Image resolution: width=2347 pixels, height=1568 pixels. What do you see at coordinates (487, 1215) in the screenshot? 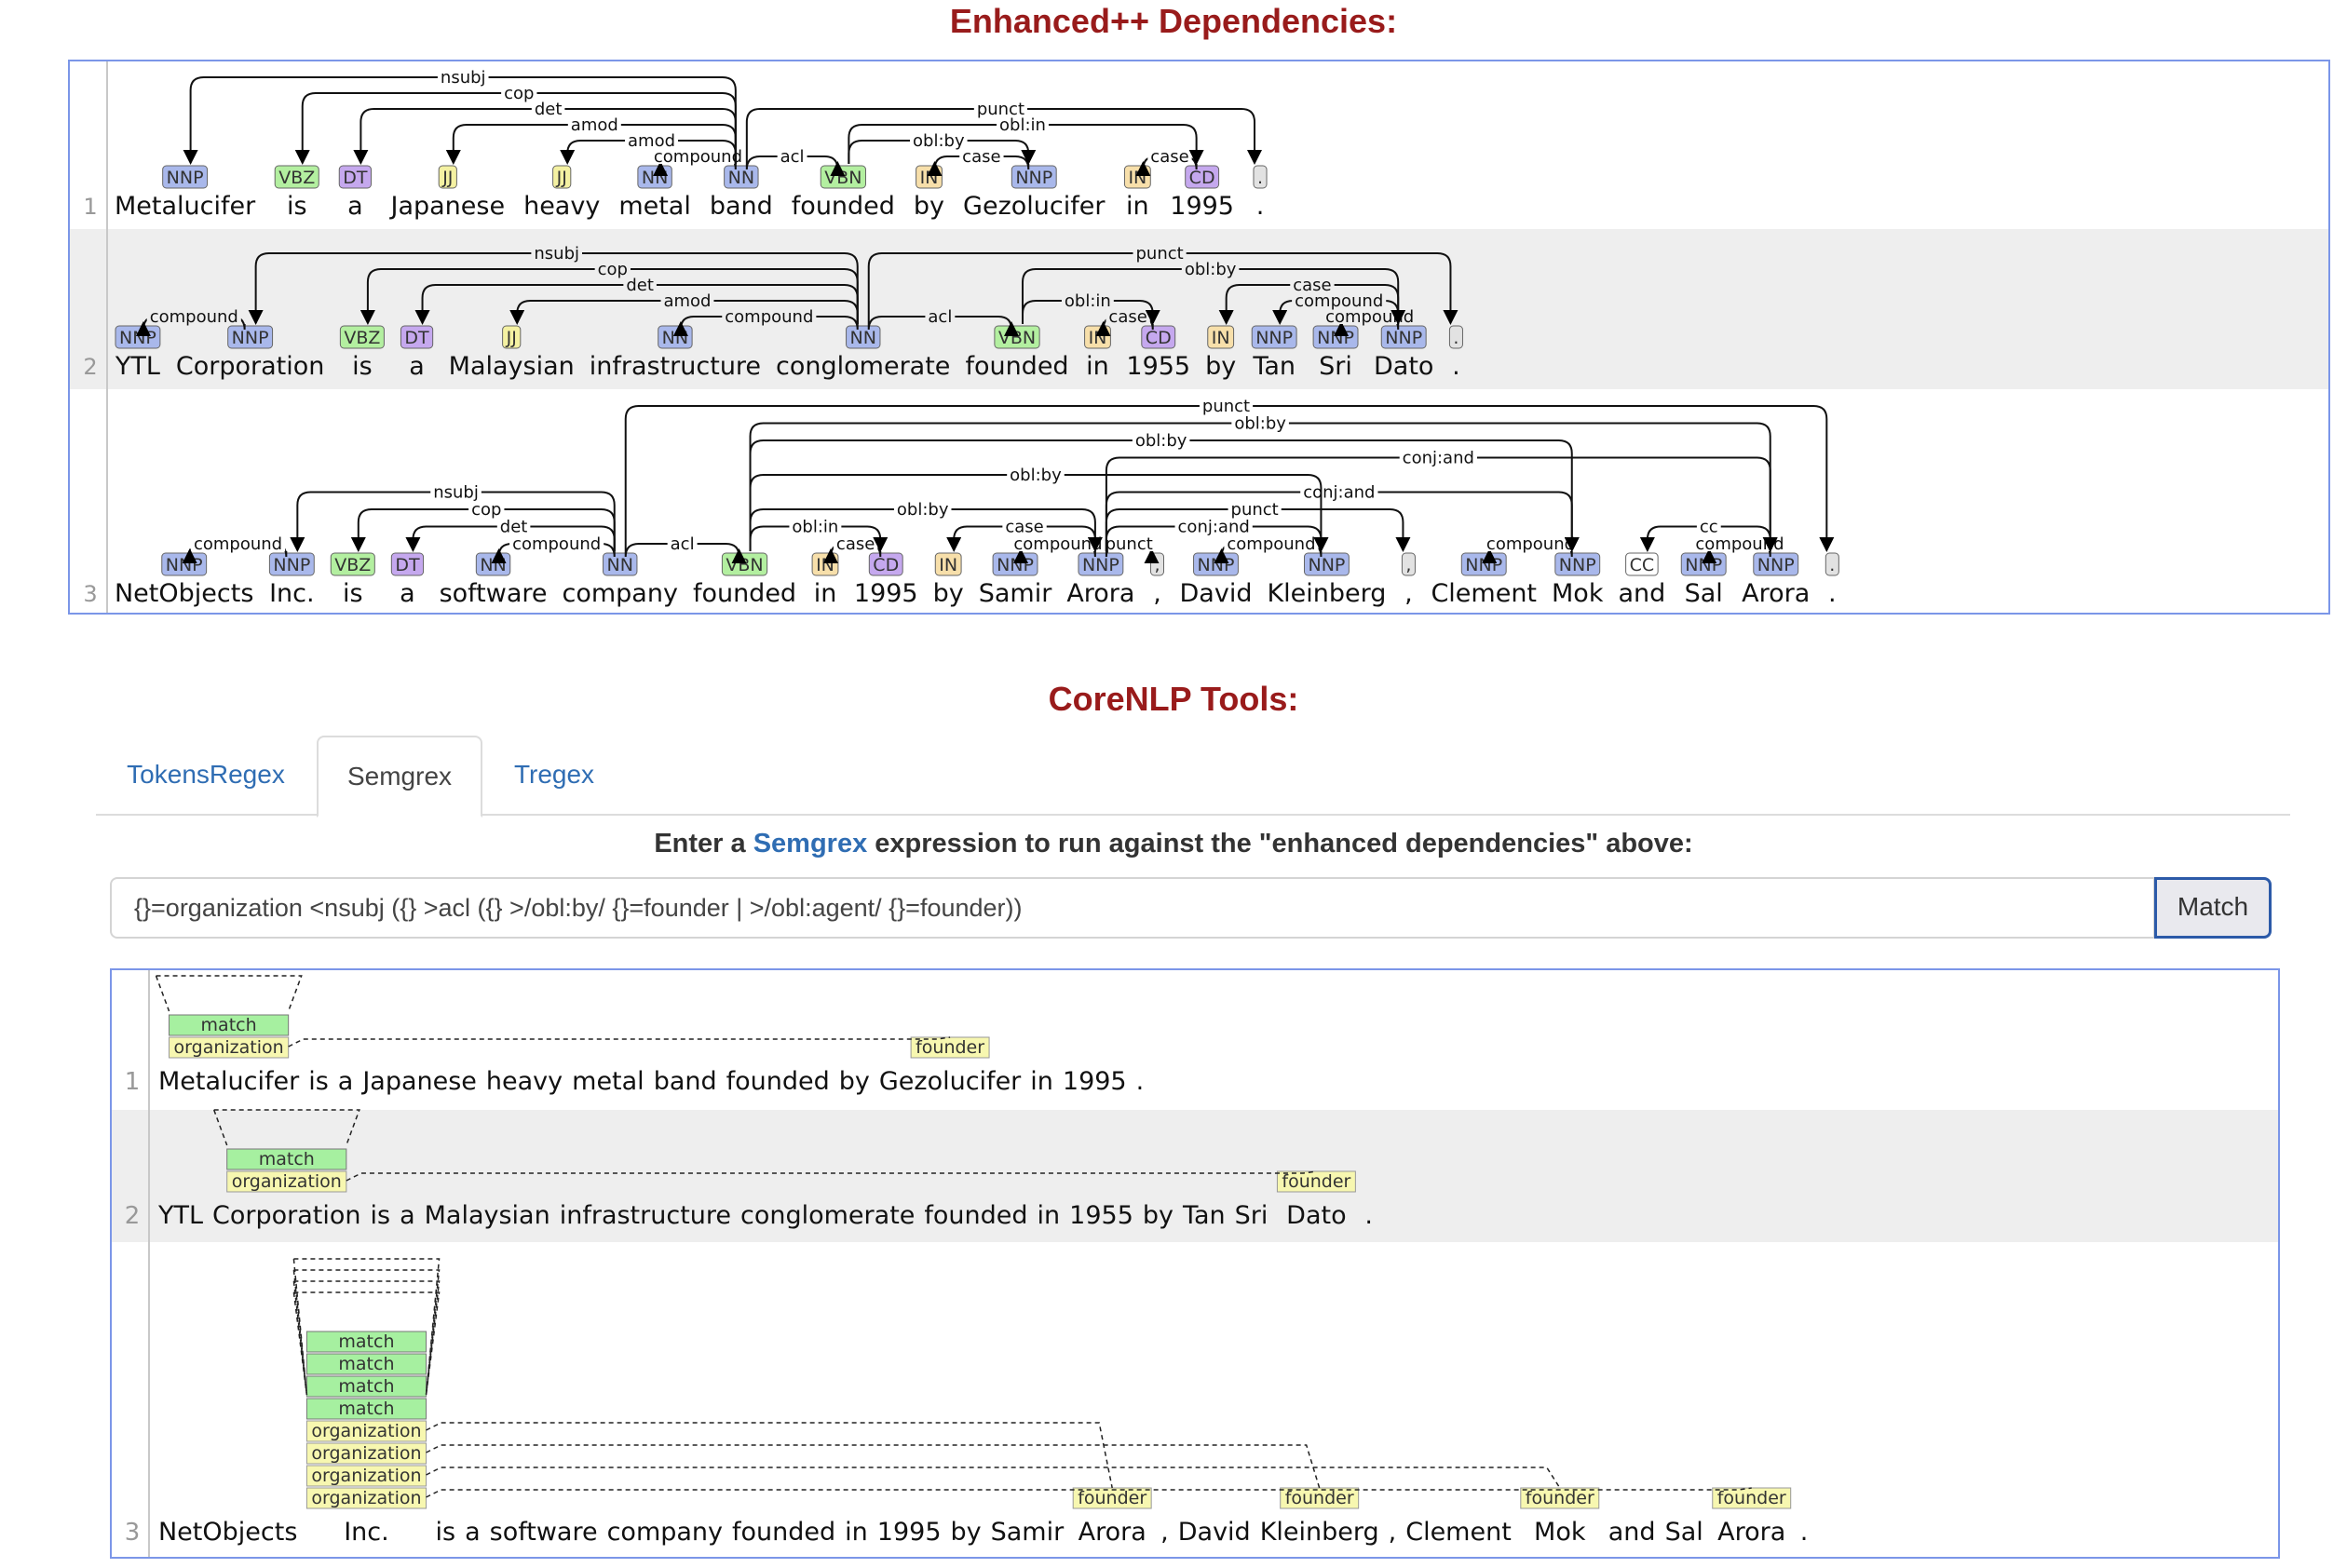
I see `semgrex-token: Malaysian` at bounding box center [487, 1215].